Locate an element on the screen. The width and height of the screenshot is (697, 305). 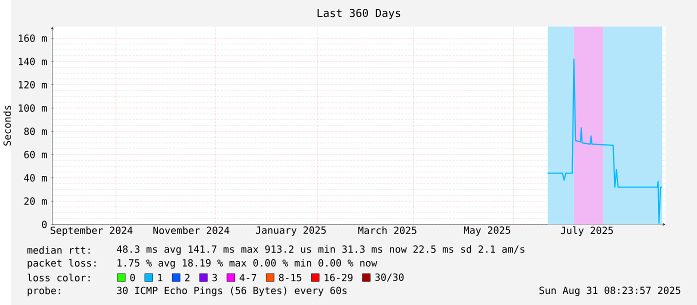
x-tick-label: July 2025 is located at coordinates (586, 231).